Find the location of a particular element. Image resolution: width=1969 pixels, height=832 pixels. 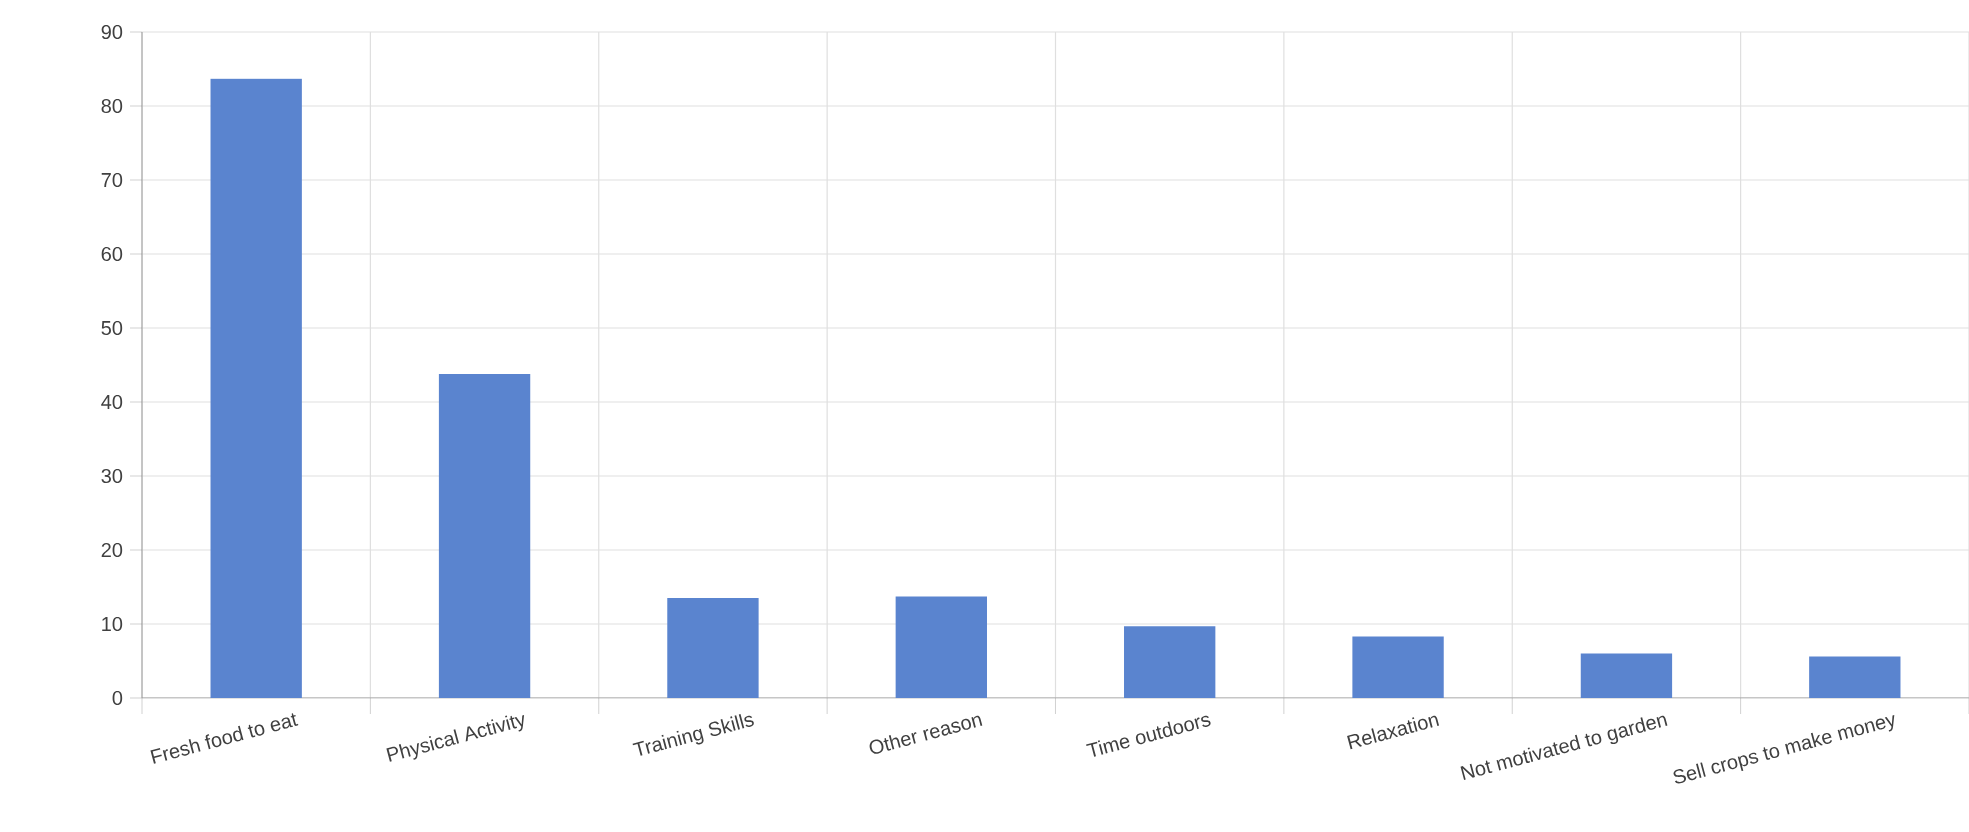

y-tick-label: 0 is located at coordinates (117, 698).